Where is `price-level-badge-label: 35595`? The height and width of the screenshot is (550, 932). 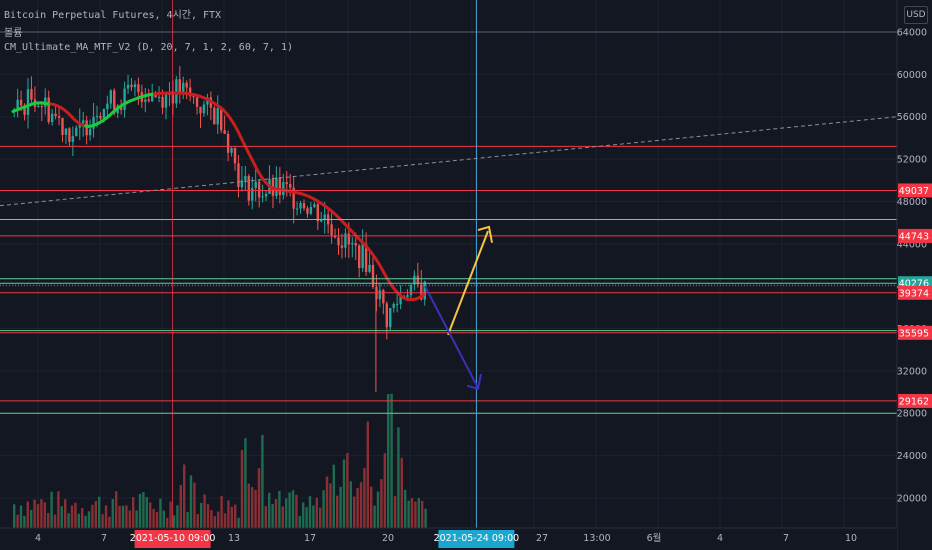 price-level-badge-label: 35595 is located at coordinates (914, 333).